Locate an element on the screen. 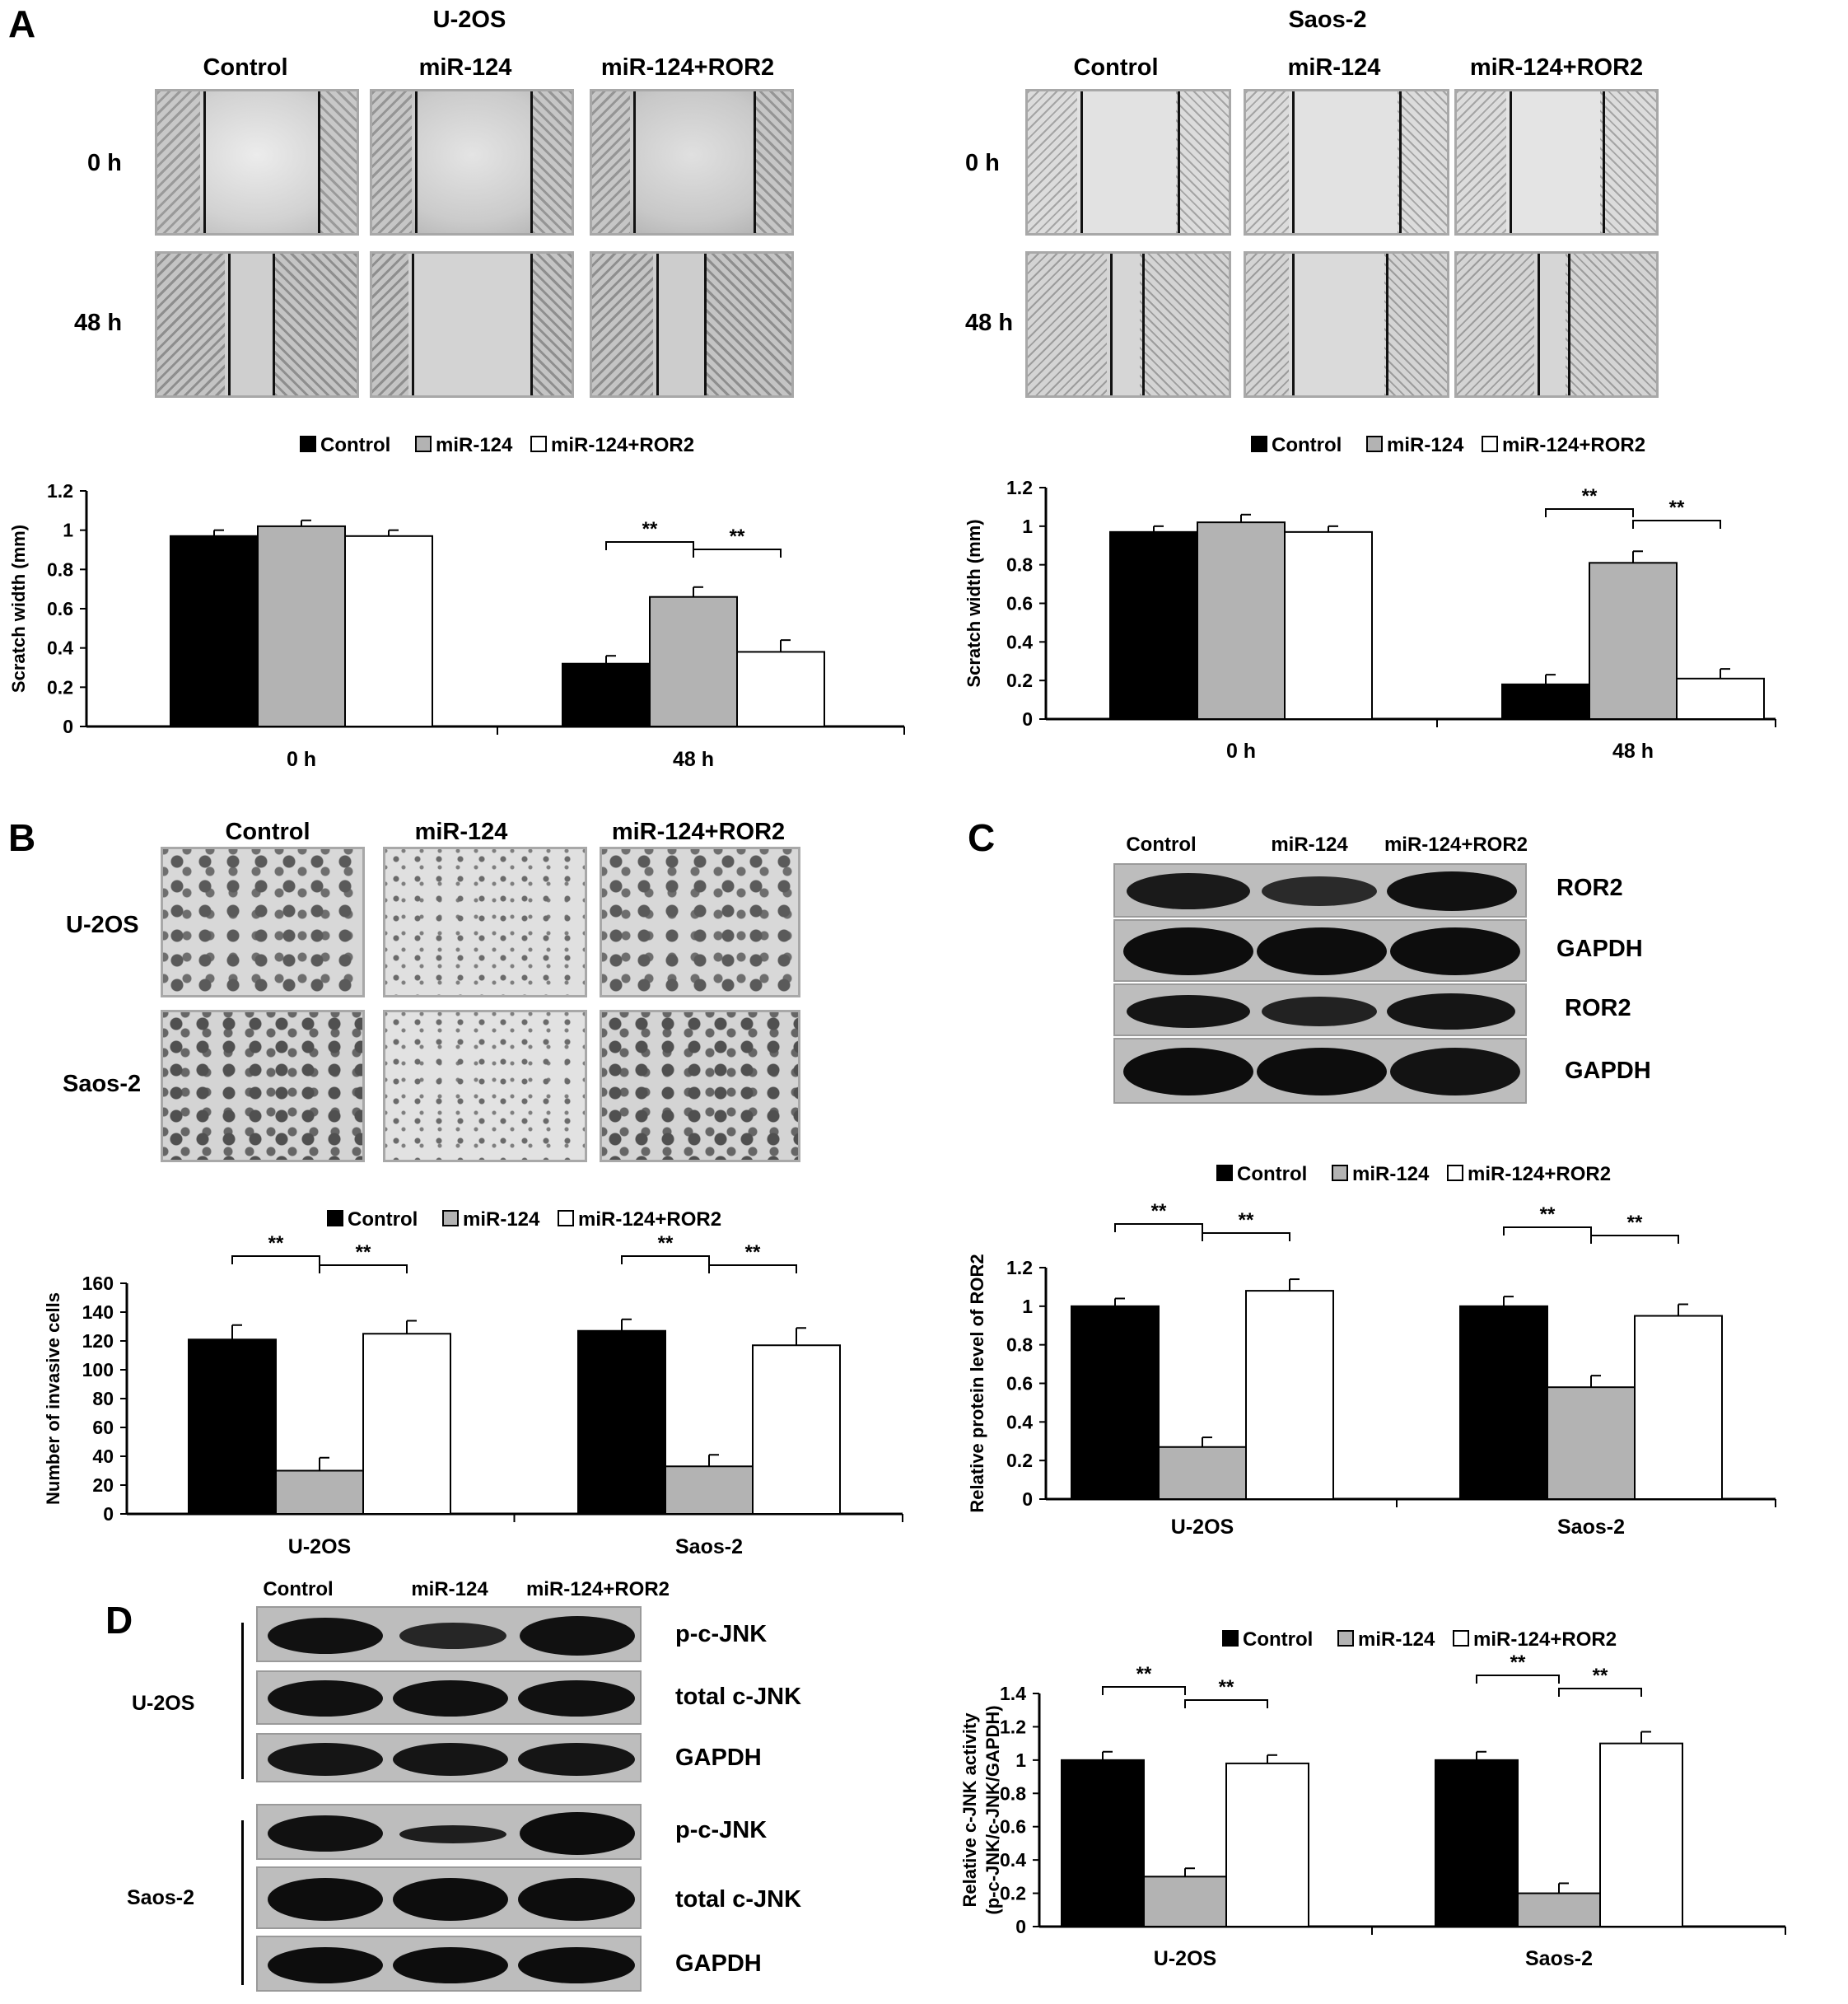 The width and height of the screenshot is (1848, 2004). a-saos2-row-48h: 48 h is located at coordinates (989, 323).